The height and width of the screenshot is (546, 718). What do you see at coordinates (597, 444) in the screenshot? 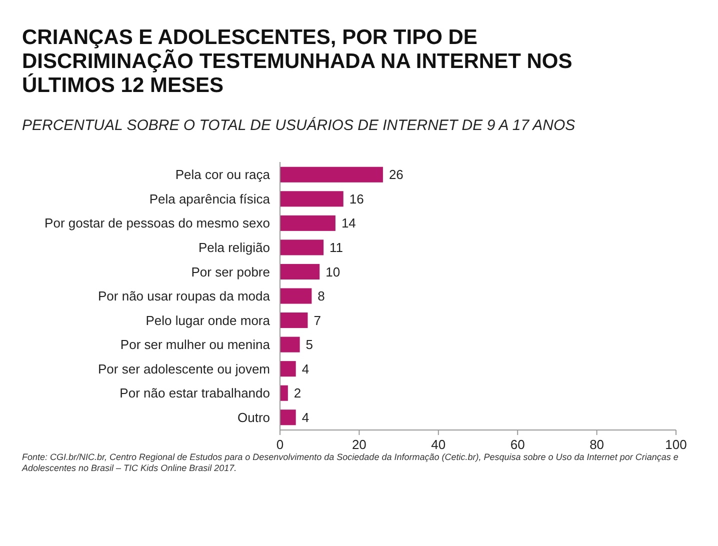
I see `x-tick-label: 80` at bounding box center [597, 444].